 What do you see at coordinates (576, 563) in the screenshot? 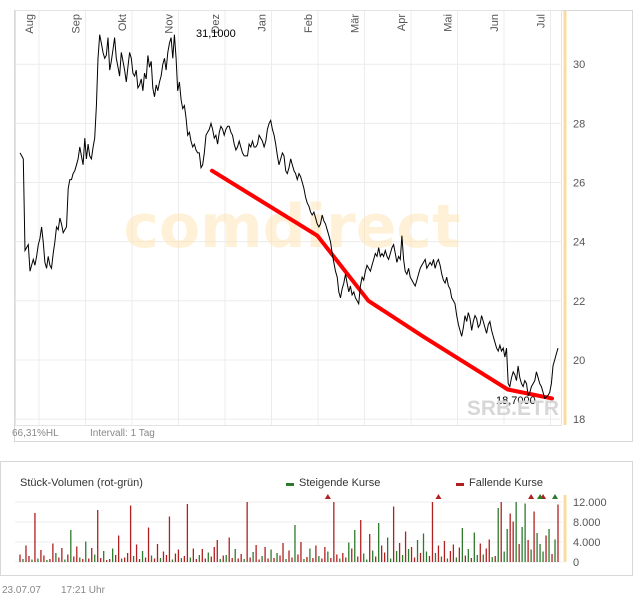
I see `volume-y-tick-label-3: 0` at bounding box center [576, 563].